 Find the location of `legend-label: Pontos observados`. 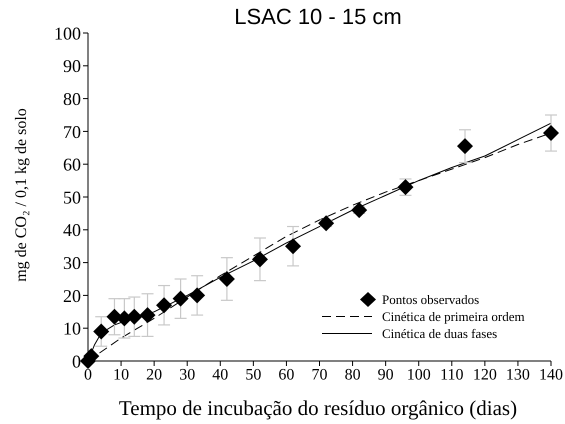

legend-label: Pontos observados is located at coordinates (431, 299).